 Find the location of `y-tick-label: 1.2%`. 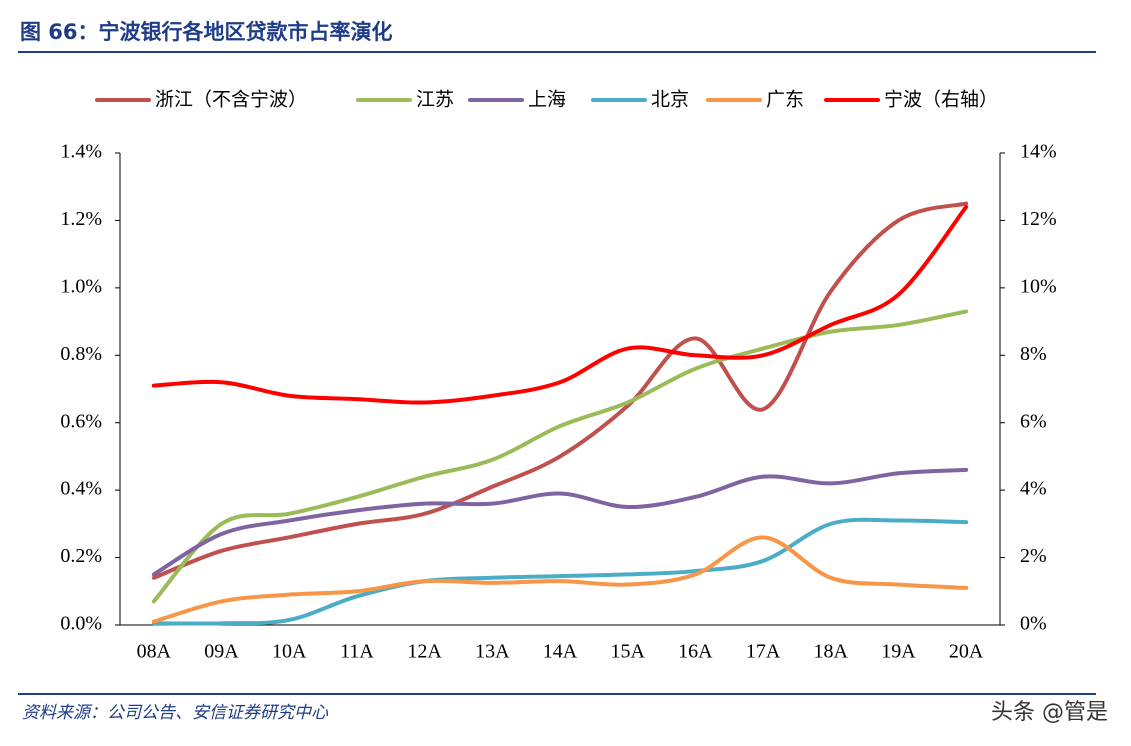

y-tick-label: 1.2% is located at coordinates (81, 219).